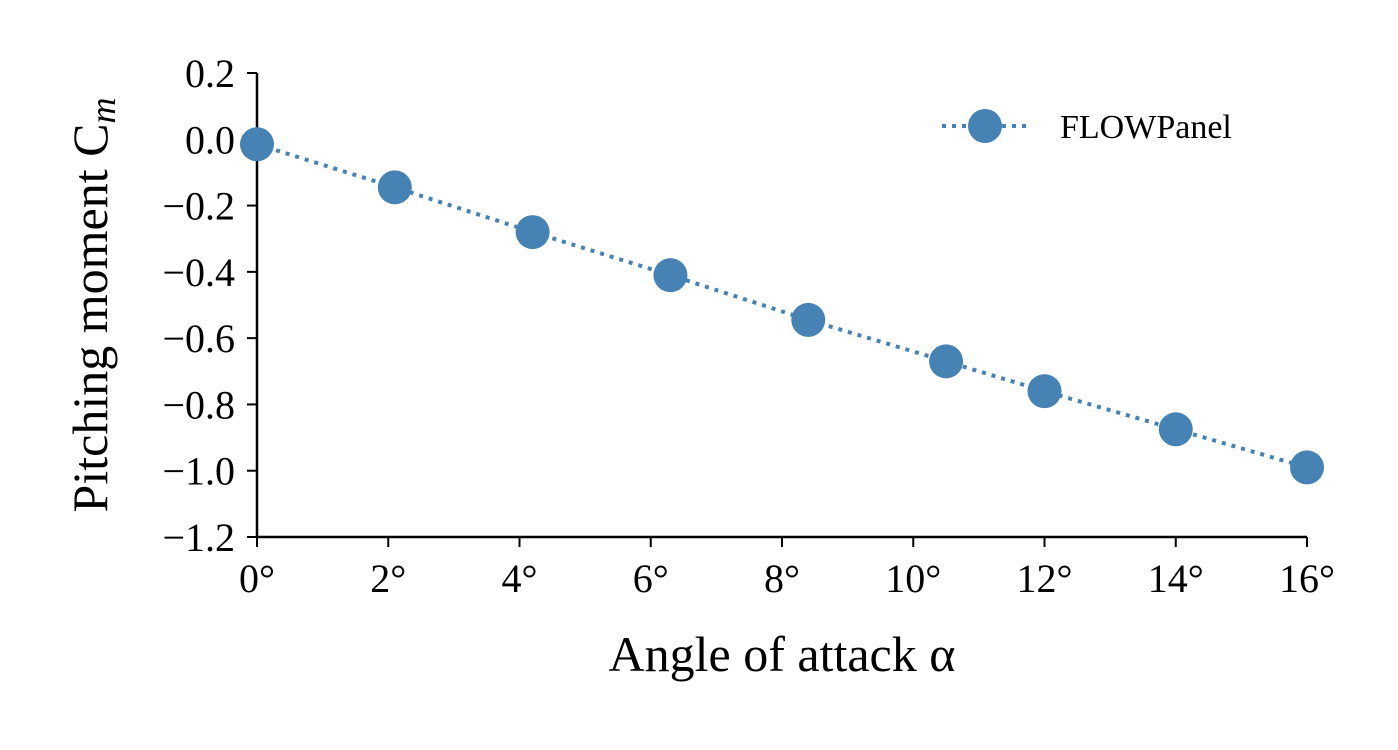  What do you see at coordinates (257, 578) in the screenshot?
I see `x-tick-label: 0°` at bounding box center [257, 578].